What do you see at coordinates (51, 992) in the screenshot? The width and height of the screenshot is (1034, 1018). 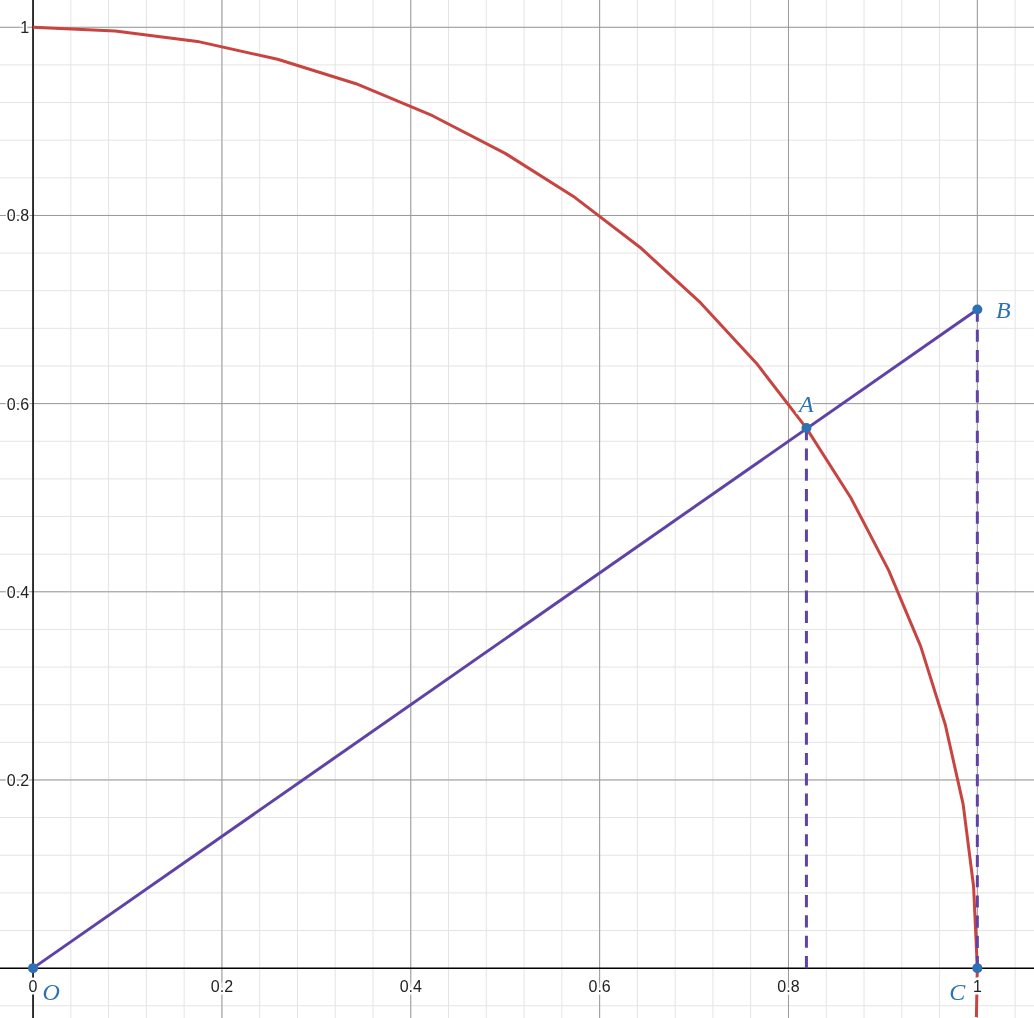 I see `annotation: O` at bounding box center [51, 992].